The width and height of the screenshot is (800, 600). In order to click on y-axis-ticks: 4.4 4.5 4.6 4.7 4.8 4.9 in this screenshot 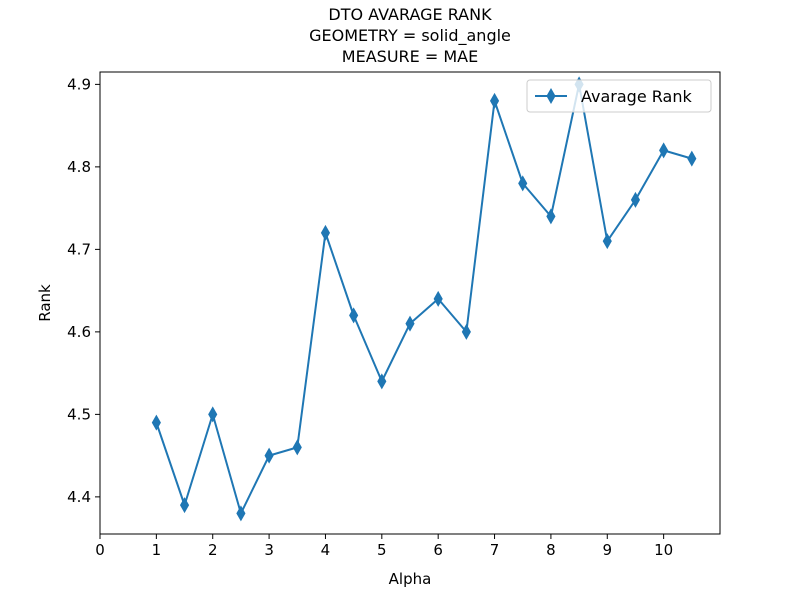, I will do `click(83, 290)`.